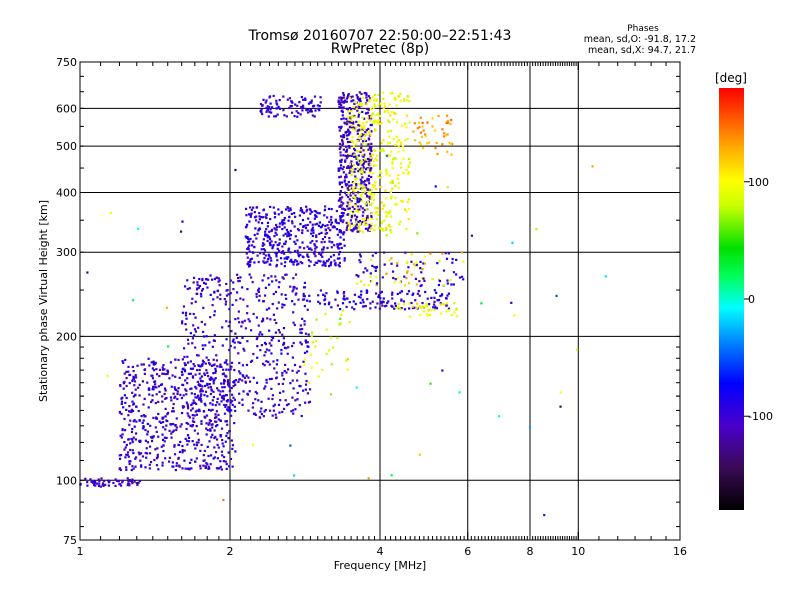 Image resolution: width=800 pixels, height=604 pixels. Describe the element at coordinates (43, 301) in the screenshot. I see `y-axis-label: Stationary phase Virtual Height [km]` at that location.